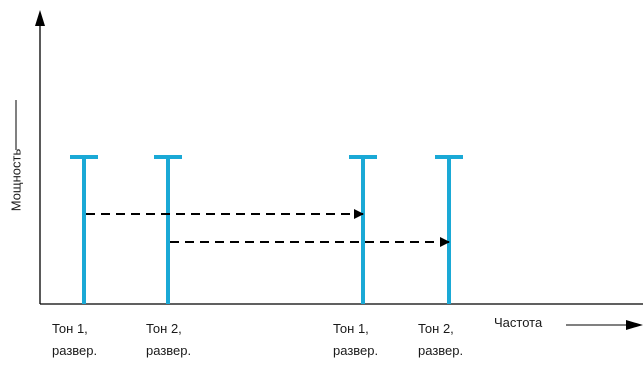 This screenshot has width=643, height=366. What do you see at coordinates (168, 229) in the screenshot?
I see `tone-marker-tone2-sweep-a` at bounding box center [168, 229].